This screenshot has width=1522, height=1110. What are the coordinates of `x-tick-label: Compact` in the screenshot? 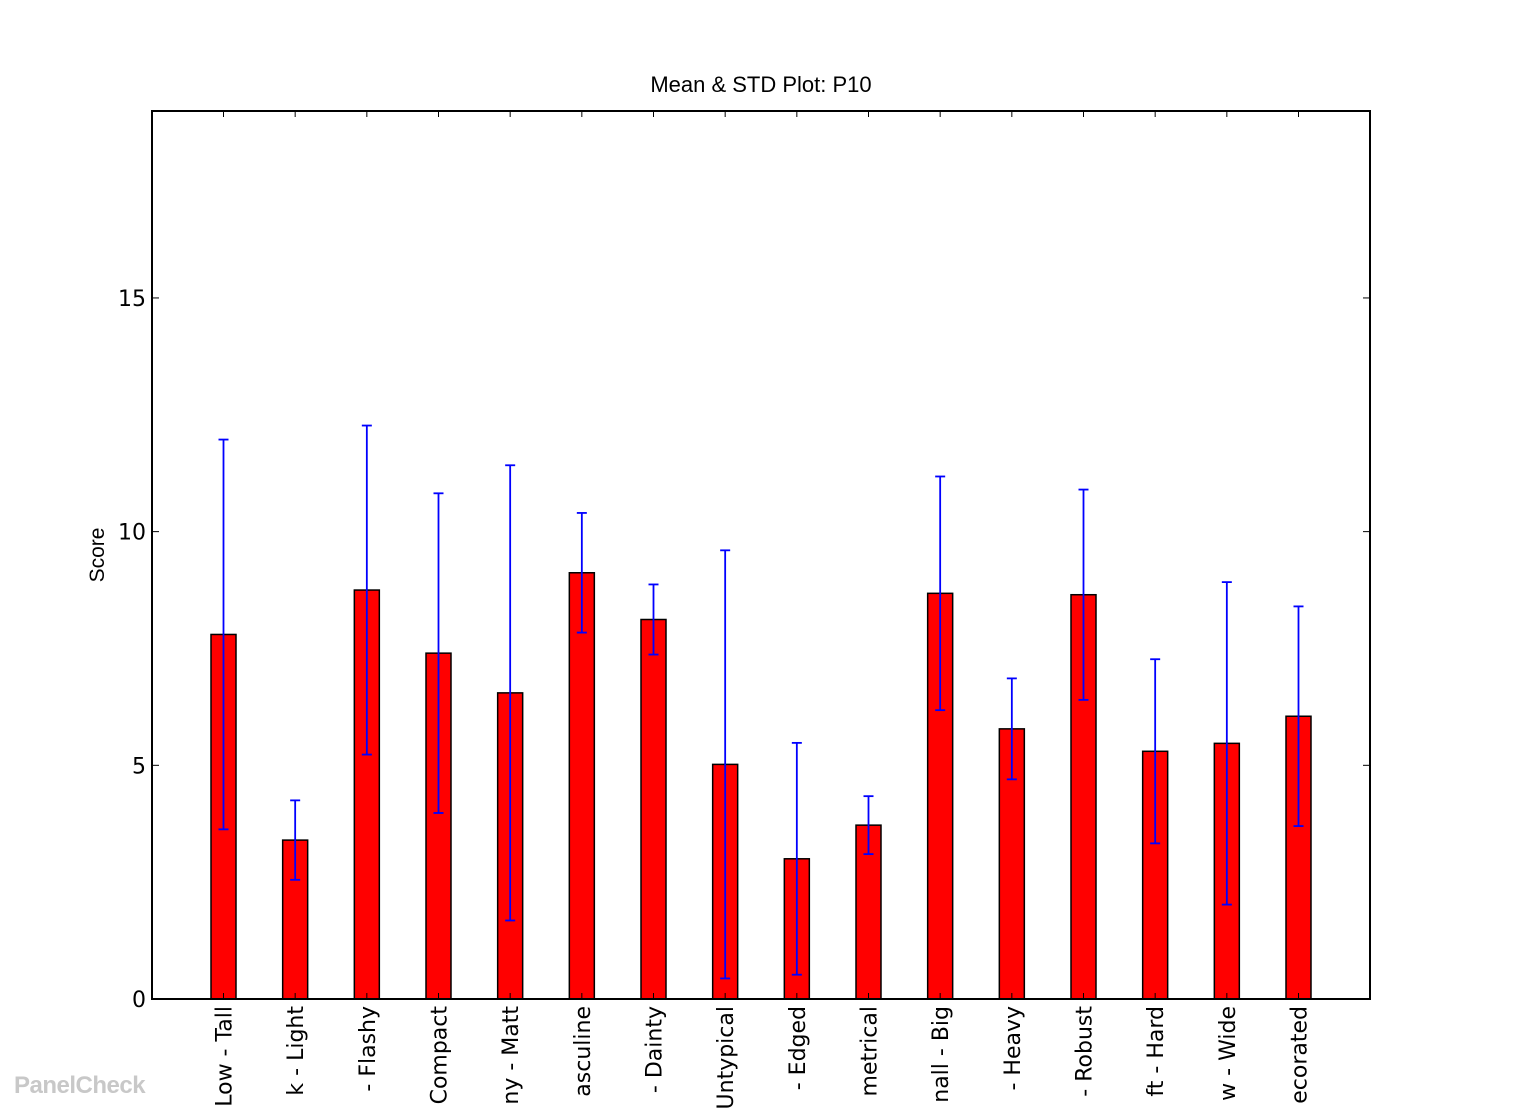 It's located at (440, 1055).